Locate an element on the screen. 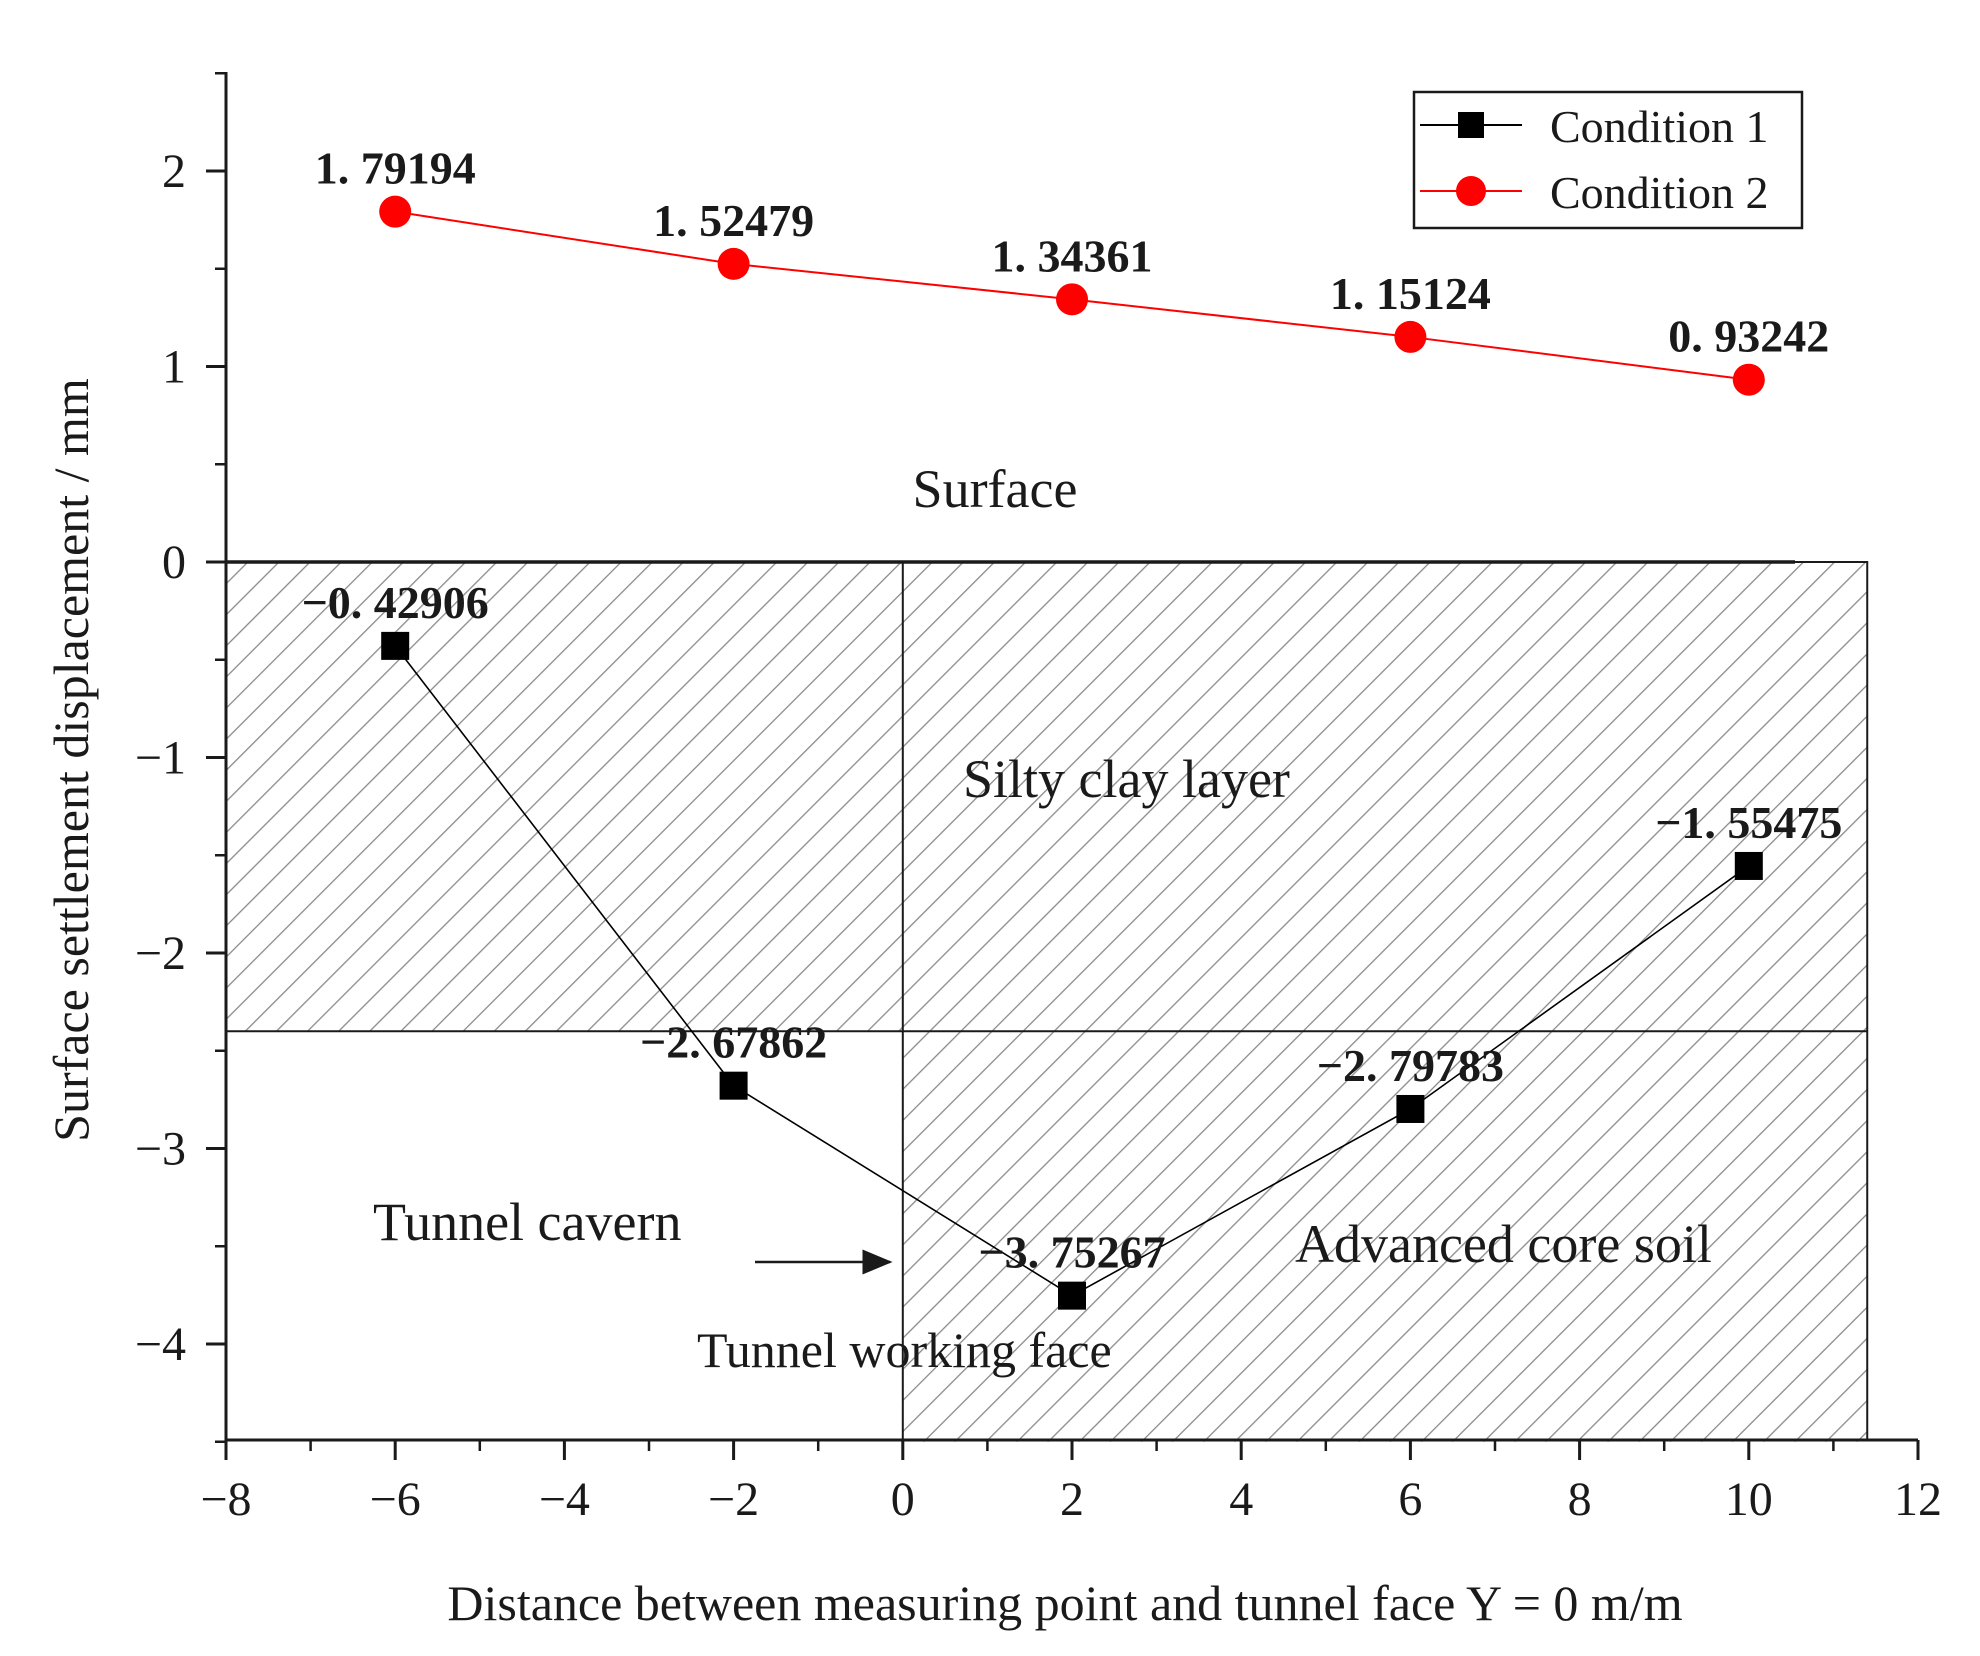 The height and width of the screenshot is (1656, 1980). data-label-condition-1: −3. 75267 is located at coordinates (1071, 1252).